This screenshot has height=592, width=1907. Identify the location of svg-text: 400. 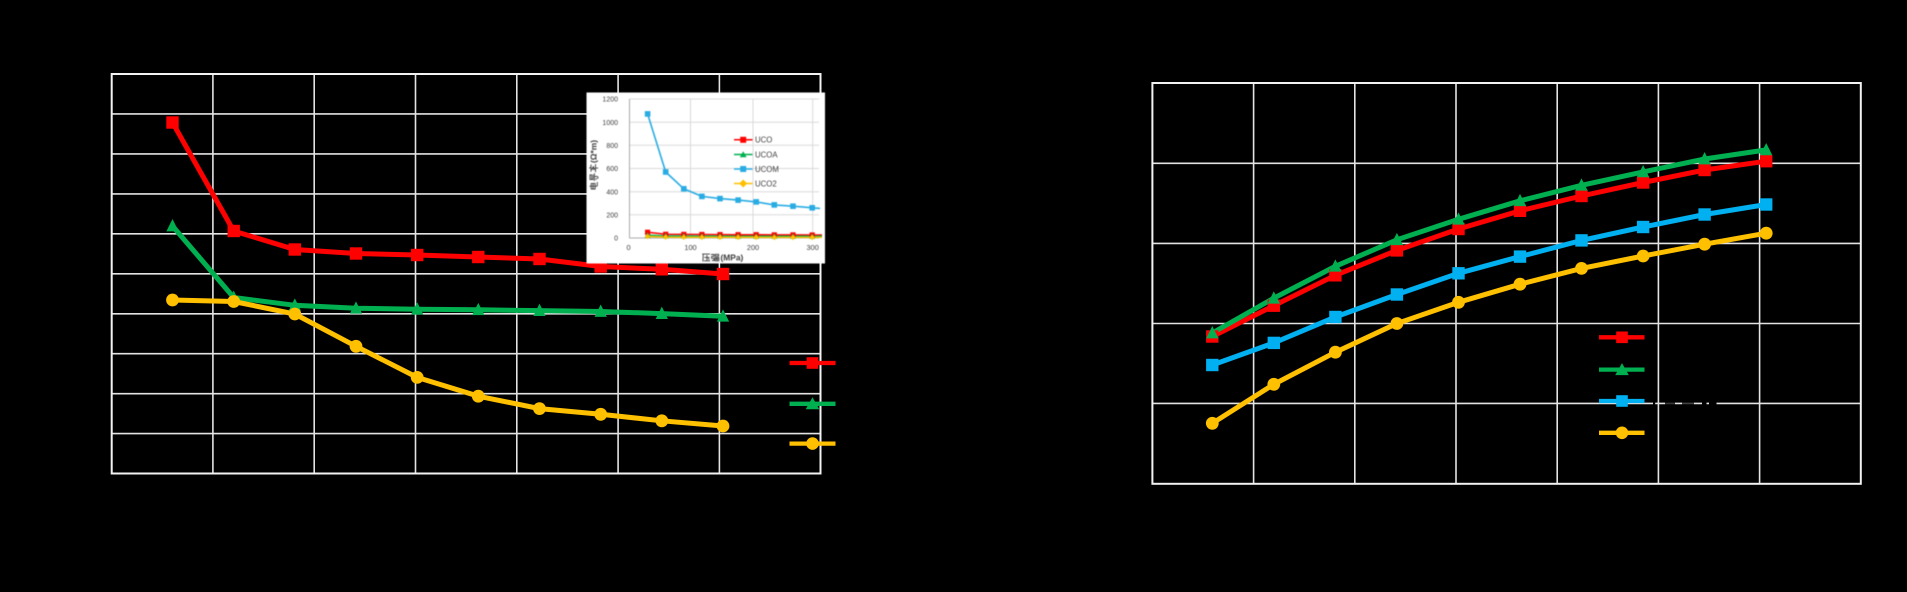
(612, 192).